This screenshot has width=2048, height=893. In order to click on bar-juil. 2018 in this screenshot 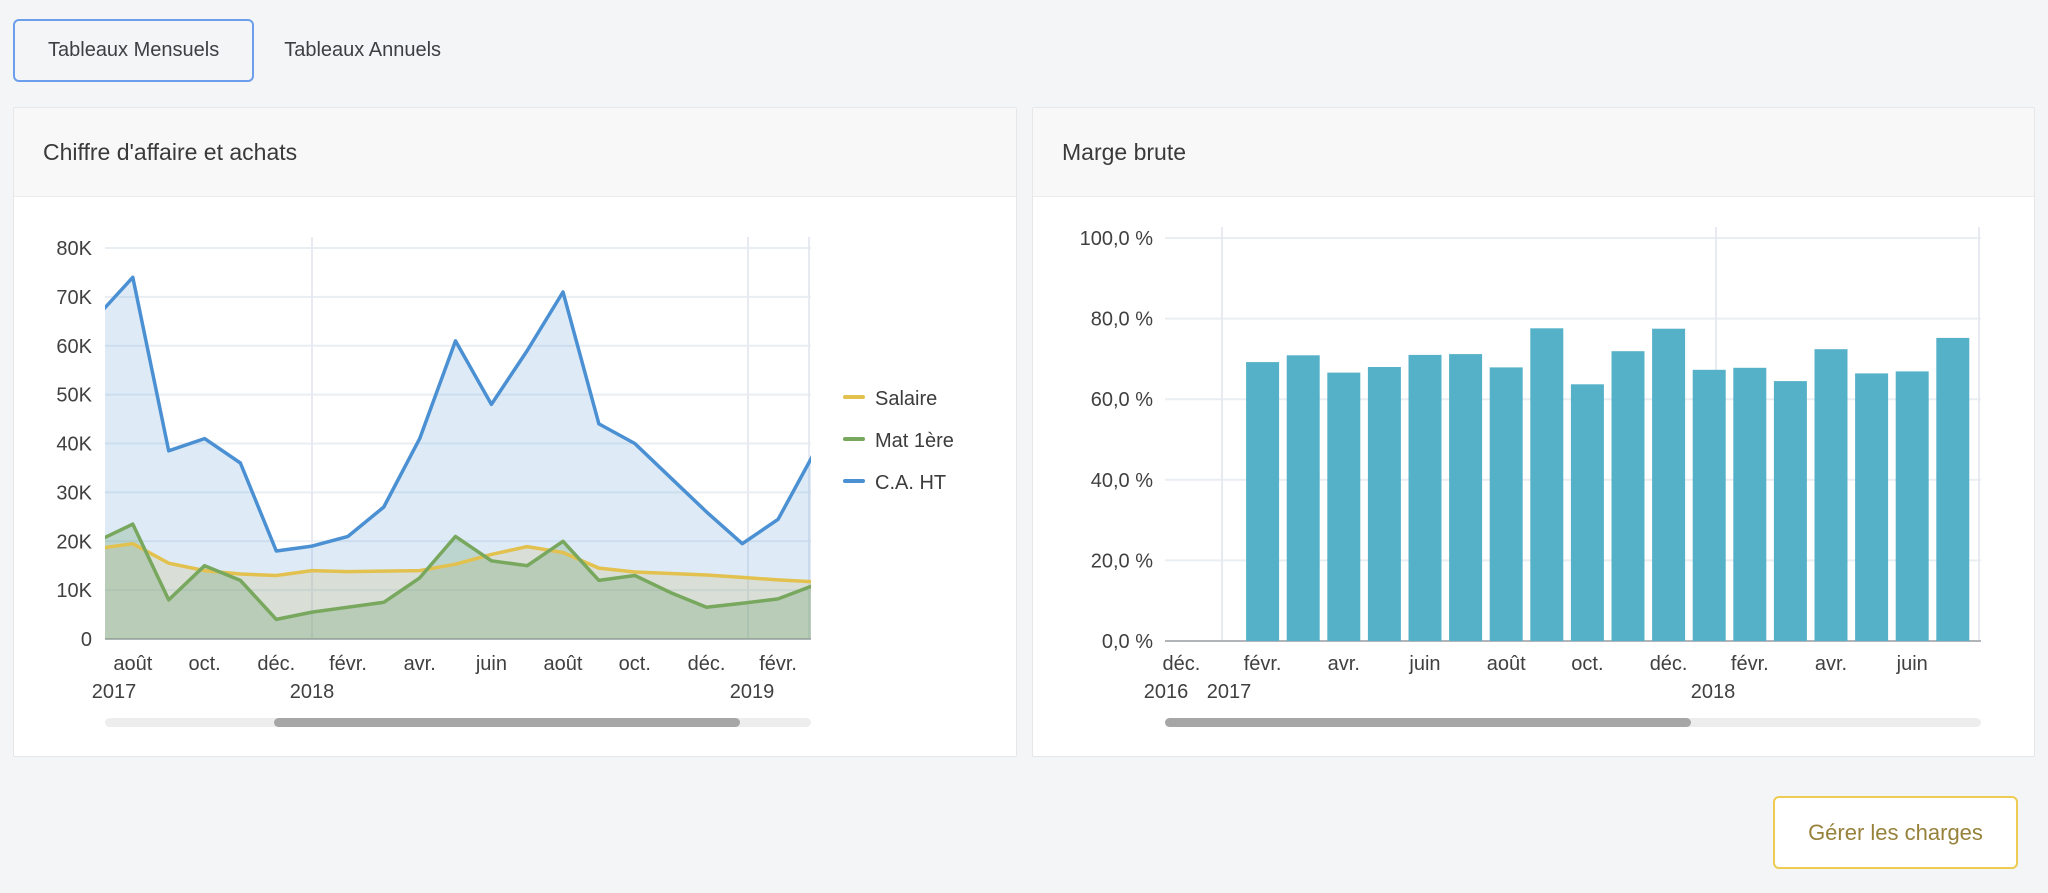, I will do `click(1953, 489)`.